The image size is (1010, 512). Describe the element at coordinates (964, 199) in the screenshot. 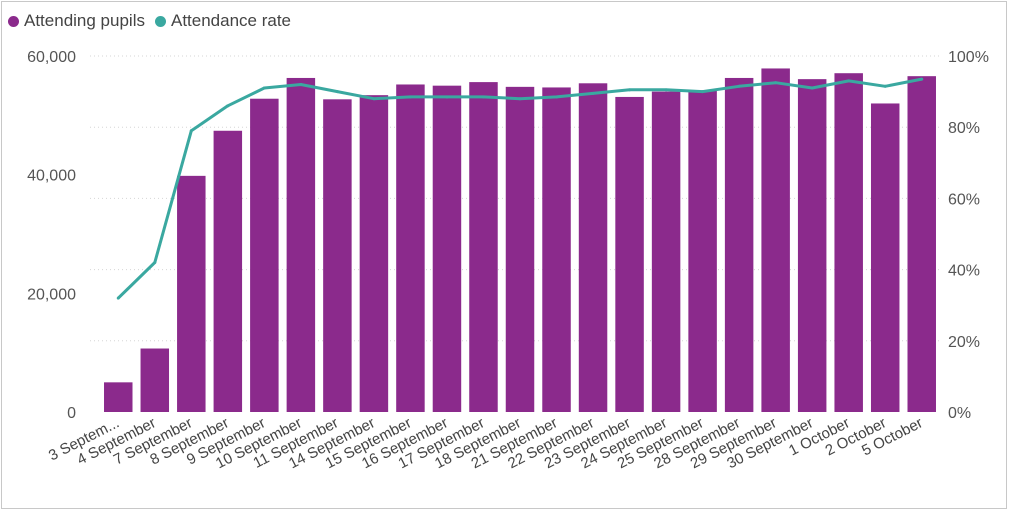

I see `y-right-tick-label: 60%` at that location.